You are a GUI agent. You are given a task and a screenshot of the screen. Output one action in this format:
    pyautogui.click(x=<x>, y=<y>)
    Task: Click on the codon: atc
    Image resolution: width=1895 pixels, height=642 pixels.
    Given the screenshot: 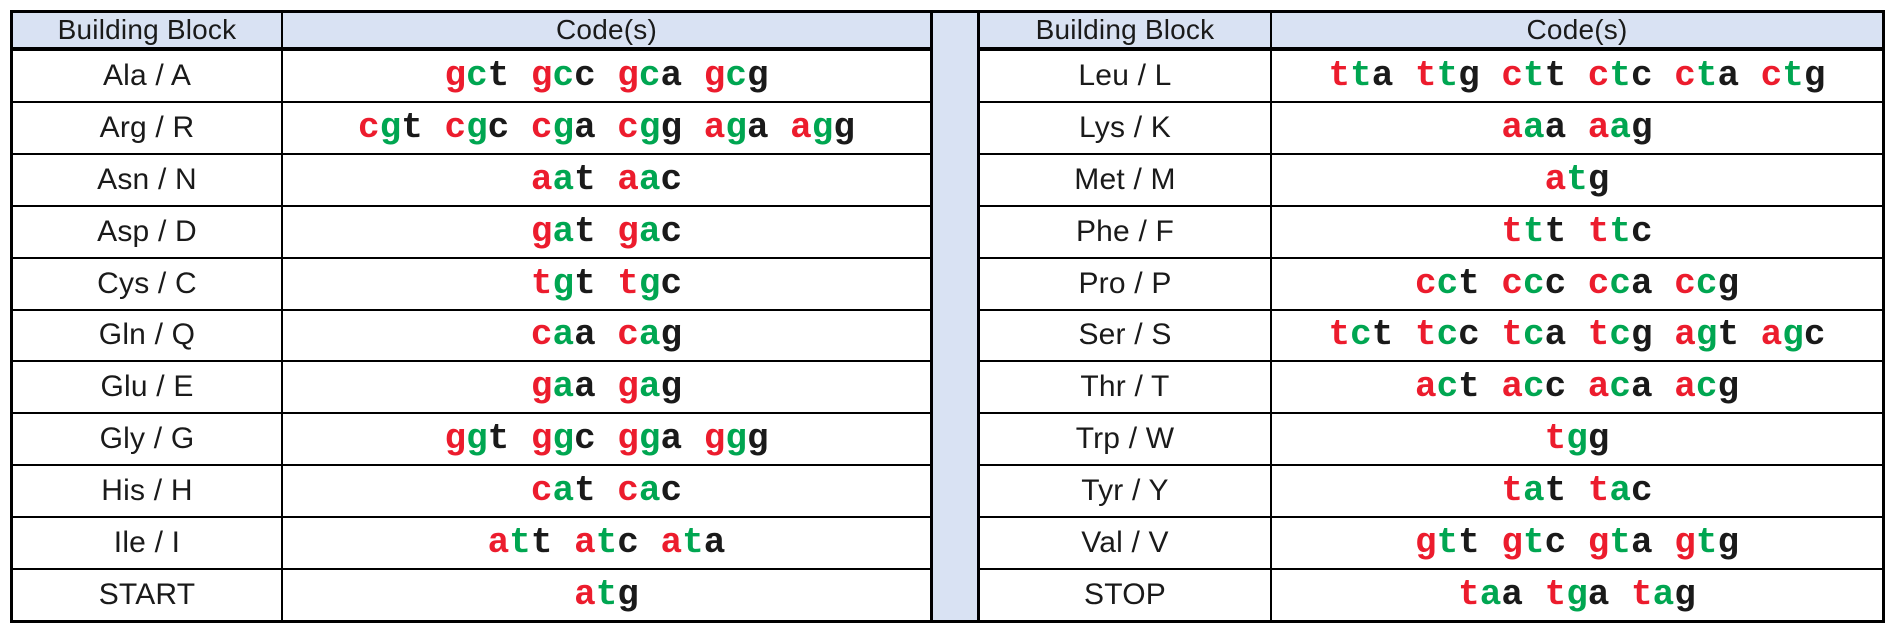 What is the action you would take?
    pyautogui.click(x=606, y=543)
    